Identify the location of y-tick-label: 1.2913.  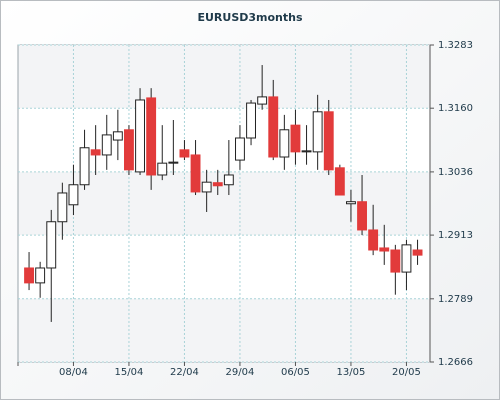
(455, 235).